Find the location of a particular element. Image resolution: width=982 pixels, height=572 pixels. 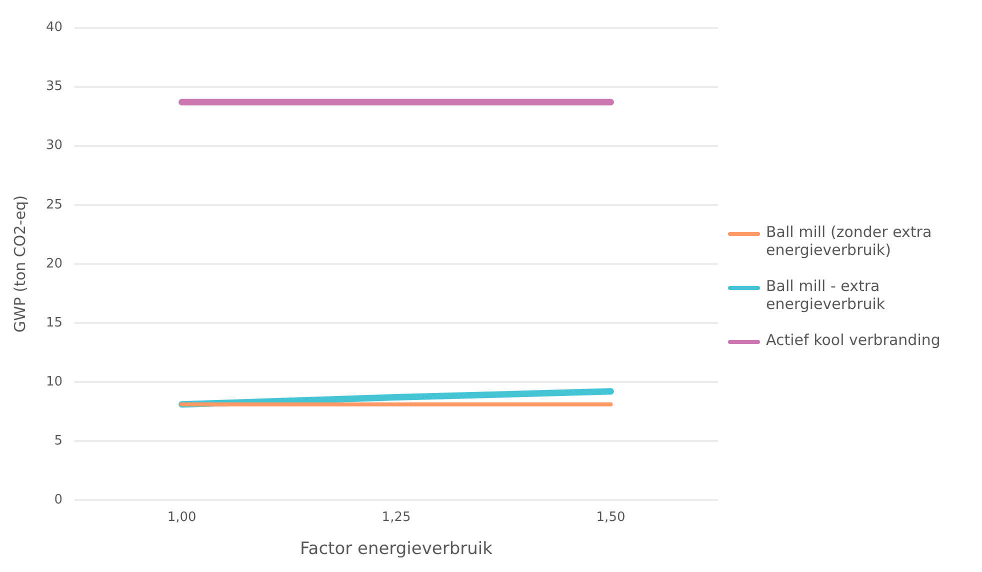

x-tick-label: 1,25 is located at coordinates (396, 518).